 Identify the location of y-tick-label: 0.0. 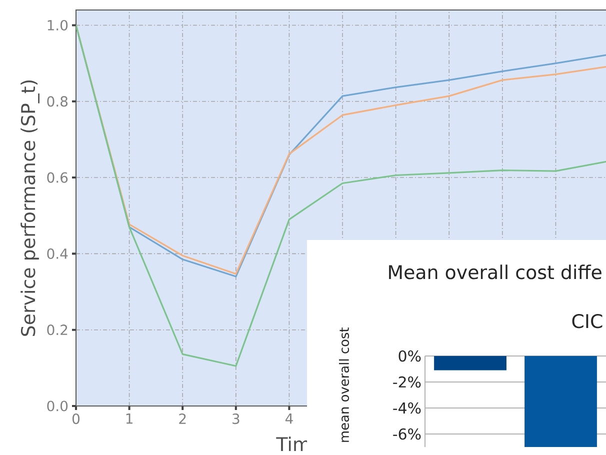
(57, 406).